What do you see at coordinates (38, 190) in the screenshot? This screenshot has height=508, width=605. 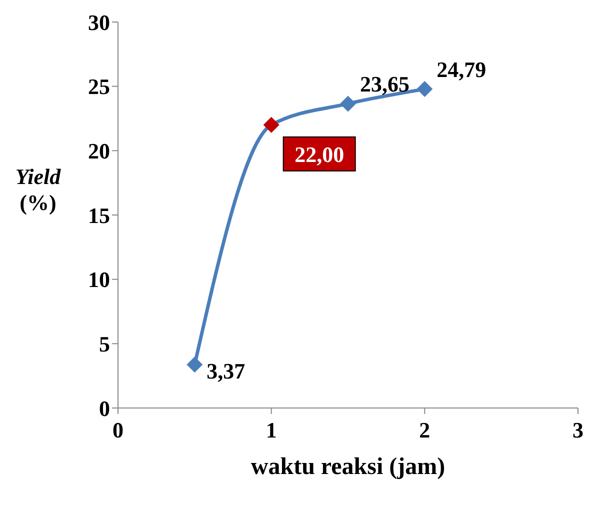 I see `y-axis-title: Yield (%)` at bounding box center [38, 190].